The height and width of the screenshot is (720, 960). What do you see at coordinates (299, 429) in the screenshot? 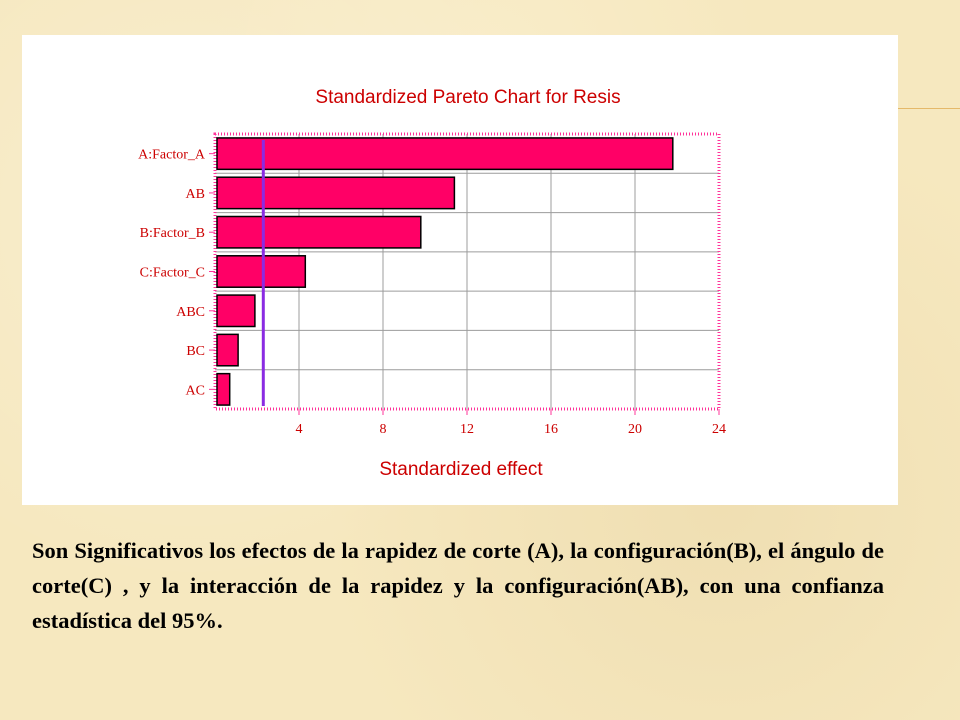
I see `x-tick-label: 4` at bounding box center [299, 429].